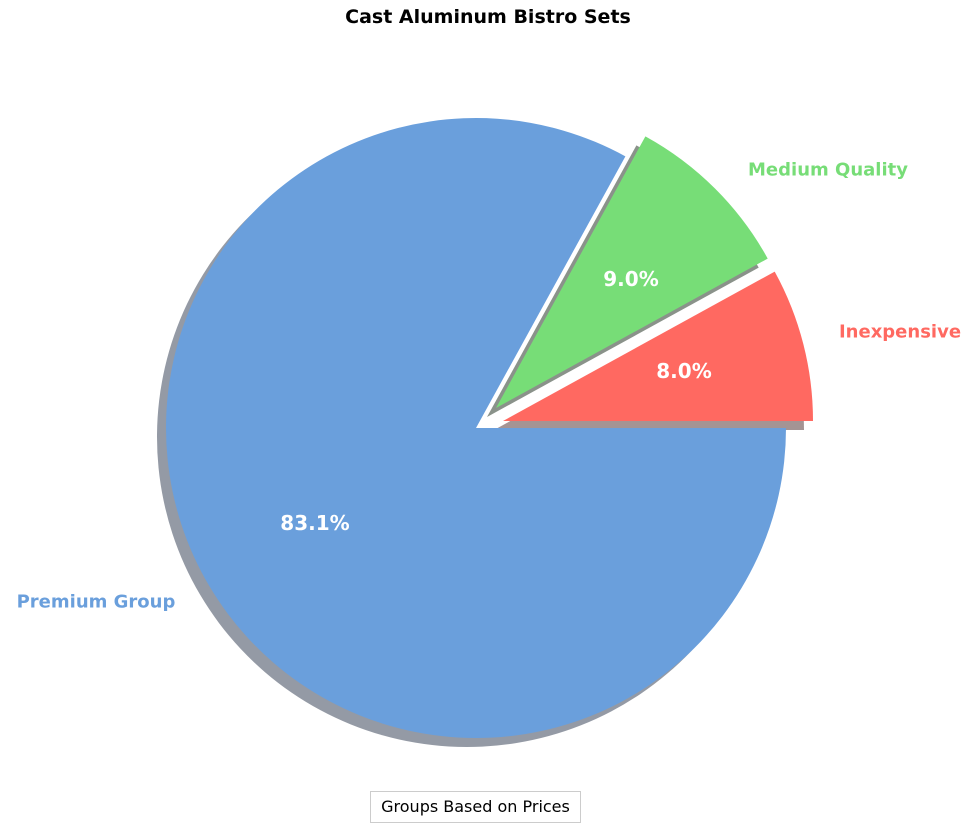  What do you see at coordinates (96, 602) in the screenshot?
I see `label-premium-group: Premium Group` at bounding box center [96, 602].